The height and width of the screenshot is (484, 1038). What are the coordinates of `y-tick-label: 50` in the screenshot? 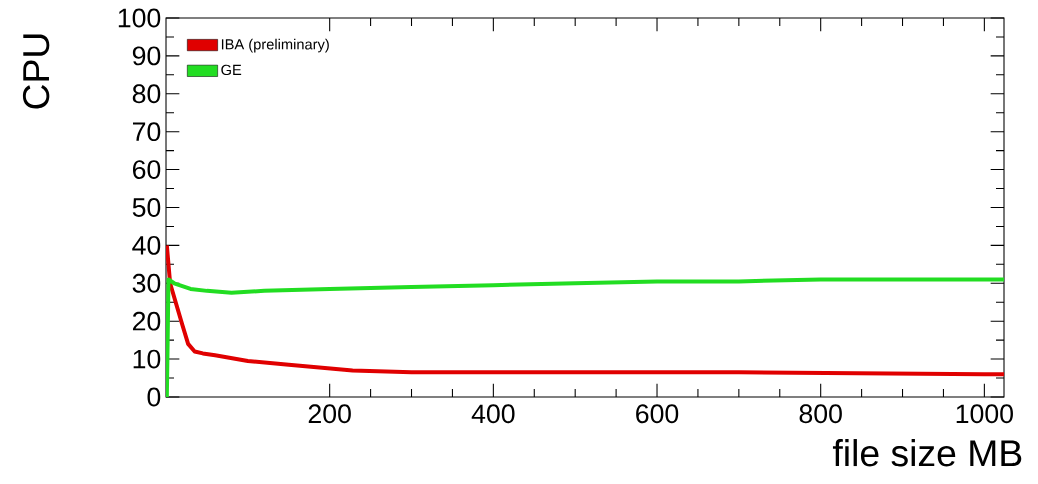 It's located at (146, 207).